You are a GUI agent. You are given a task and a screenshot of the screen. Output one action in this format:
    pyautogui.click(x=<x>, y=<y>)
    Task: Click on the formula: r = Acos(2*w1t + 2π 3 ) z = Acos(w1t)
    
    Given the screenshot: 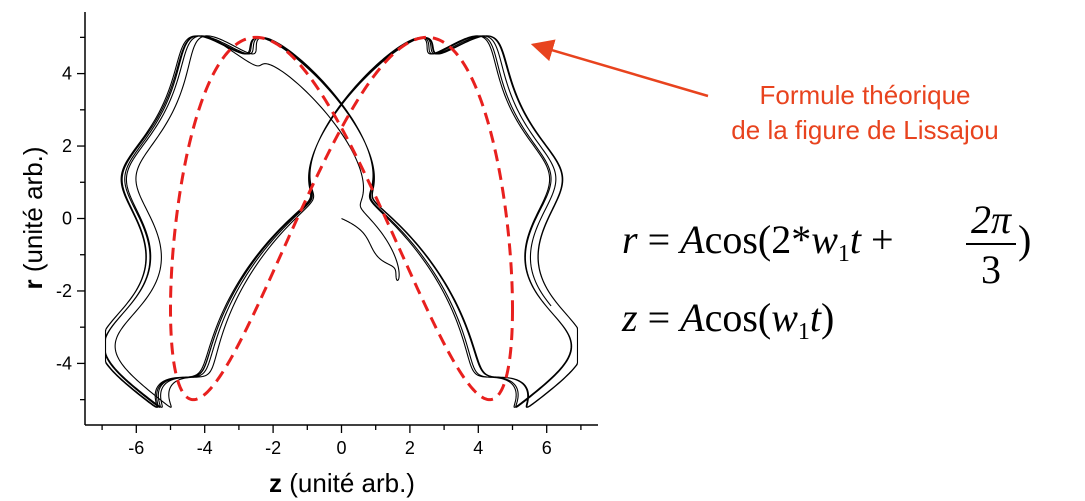 What is the action you would take?
    pyautogui.click(x=826, y=271)
    